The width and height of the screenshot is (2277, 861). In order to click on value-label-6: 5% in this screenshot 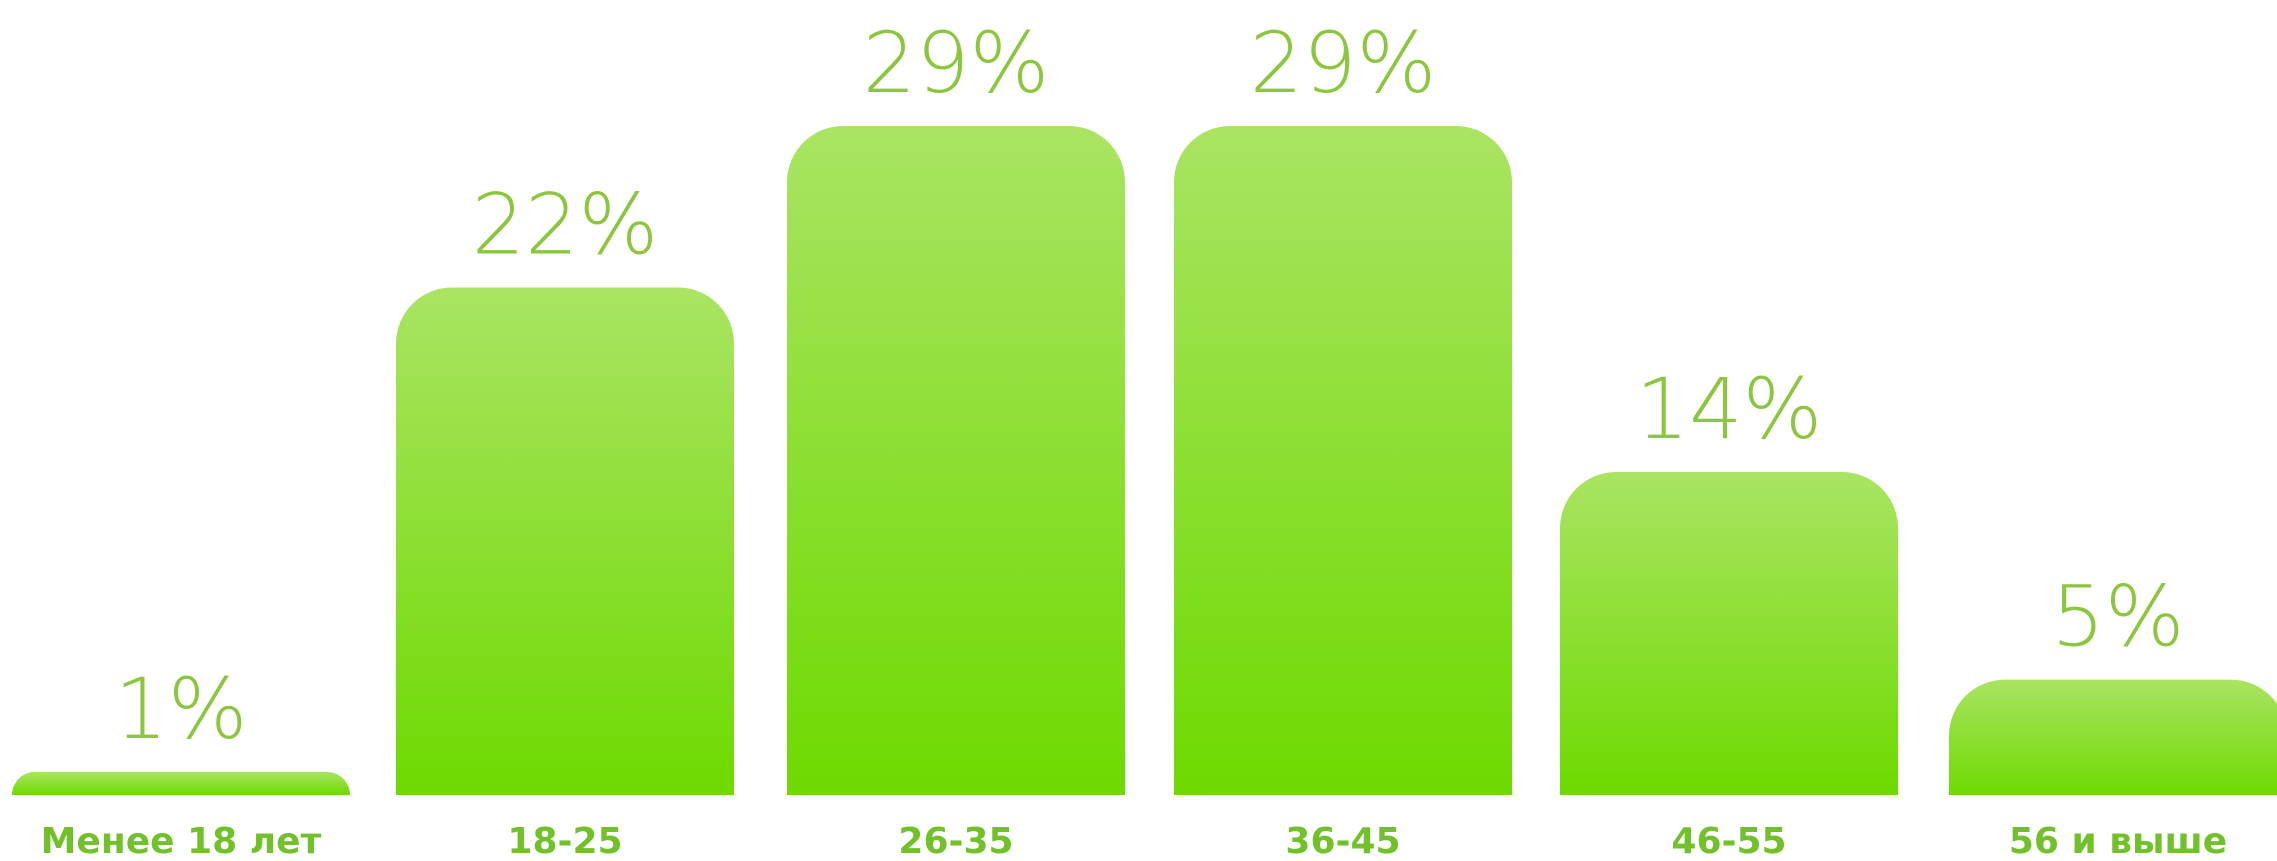, I will do `click(2117, 617)`.